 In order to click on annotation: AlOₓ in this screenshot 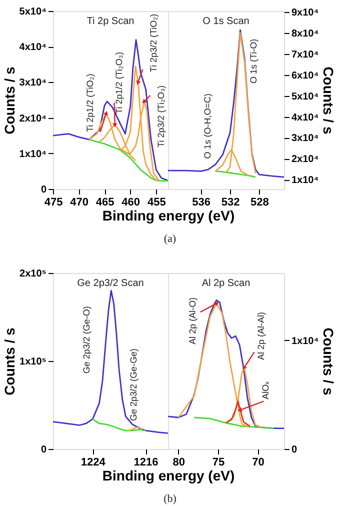, I will do `click(265, 390)`.